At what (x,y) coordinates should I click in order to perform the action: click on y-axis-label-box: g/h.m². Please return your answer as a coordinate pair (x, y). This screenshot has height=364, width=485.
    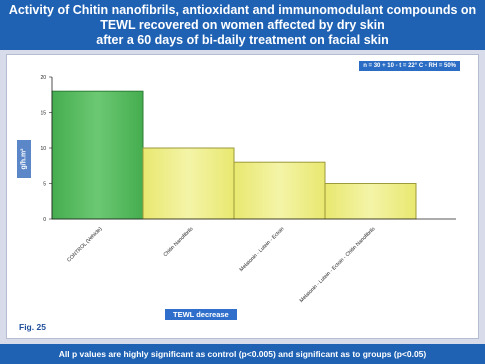
    Looking at the image, I should click on (24, 159).